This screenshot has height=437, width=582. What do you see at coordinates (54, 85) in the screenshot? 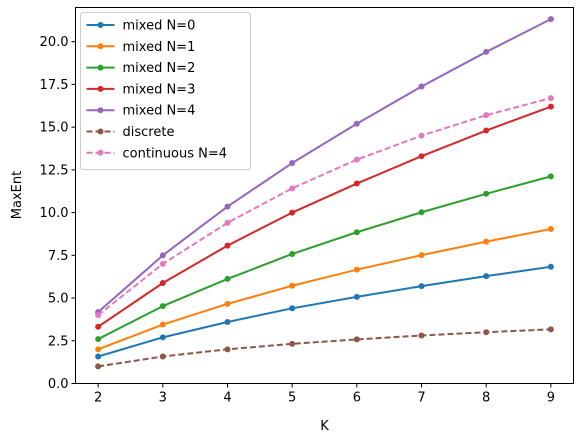
I see `y-tick-label: 17.5` at bounding box center [54, 85].